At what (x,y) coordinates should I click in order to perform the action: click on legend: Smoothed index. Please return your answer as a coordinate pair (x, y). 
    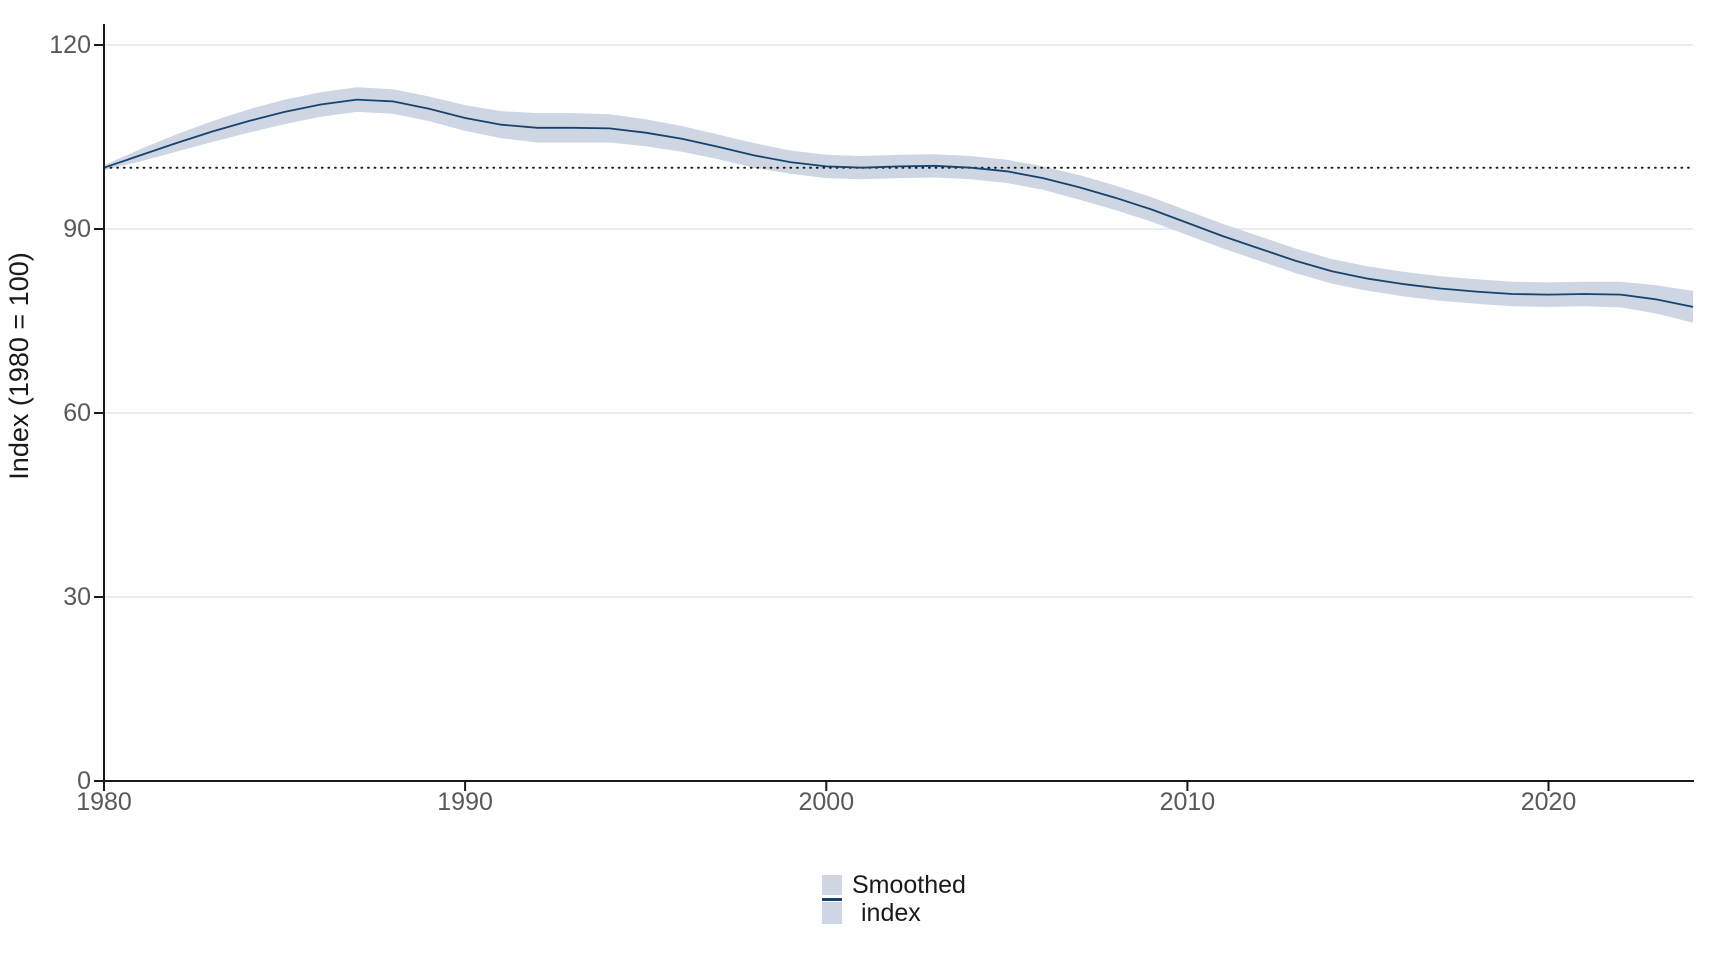
    Looking at the image, I should click on (894, 899).